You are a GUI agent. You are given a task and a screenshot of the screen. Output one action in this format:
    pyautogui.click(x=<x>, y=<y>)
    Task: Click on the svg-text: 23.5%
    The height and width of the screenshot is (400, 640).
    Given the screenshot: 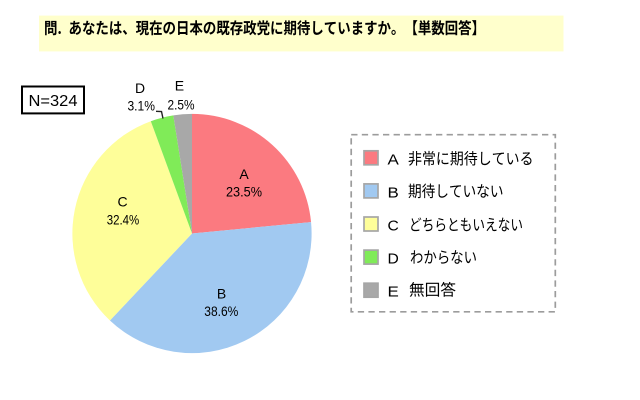 What is the action you would take?
    pyautogui.click(x=244, y=192)
    